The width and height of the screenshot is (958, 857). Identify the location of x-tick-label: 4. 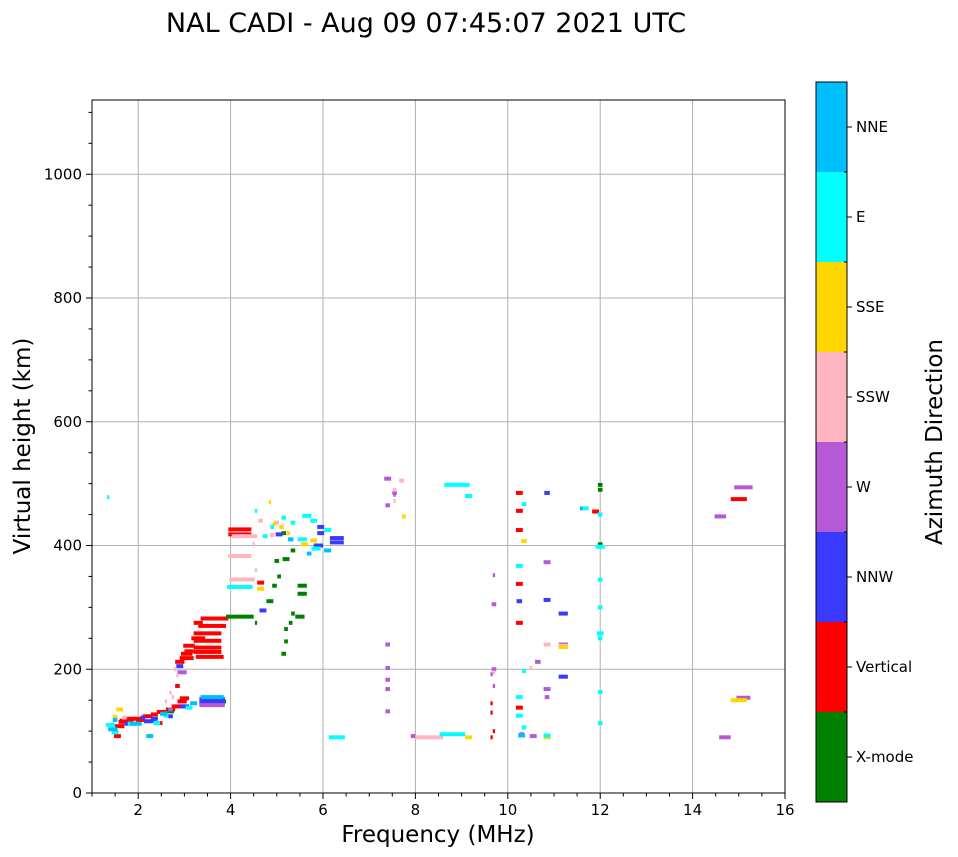
(231, 810).